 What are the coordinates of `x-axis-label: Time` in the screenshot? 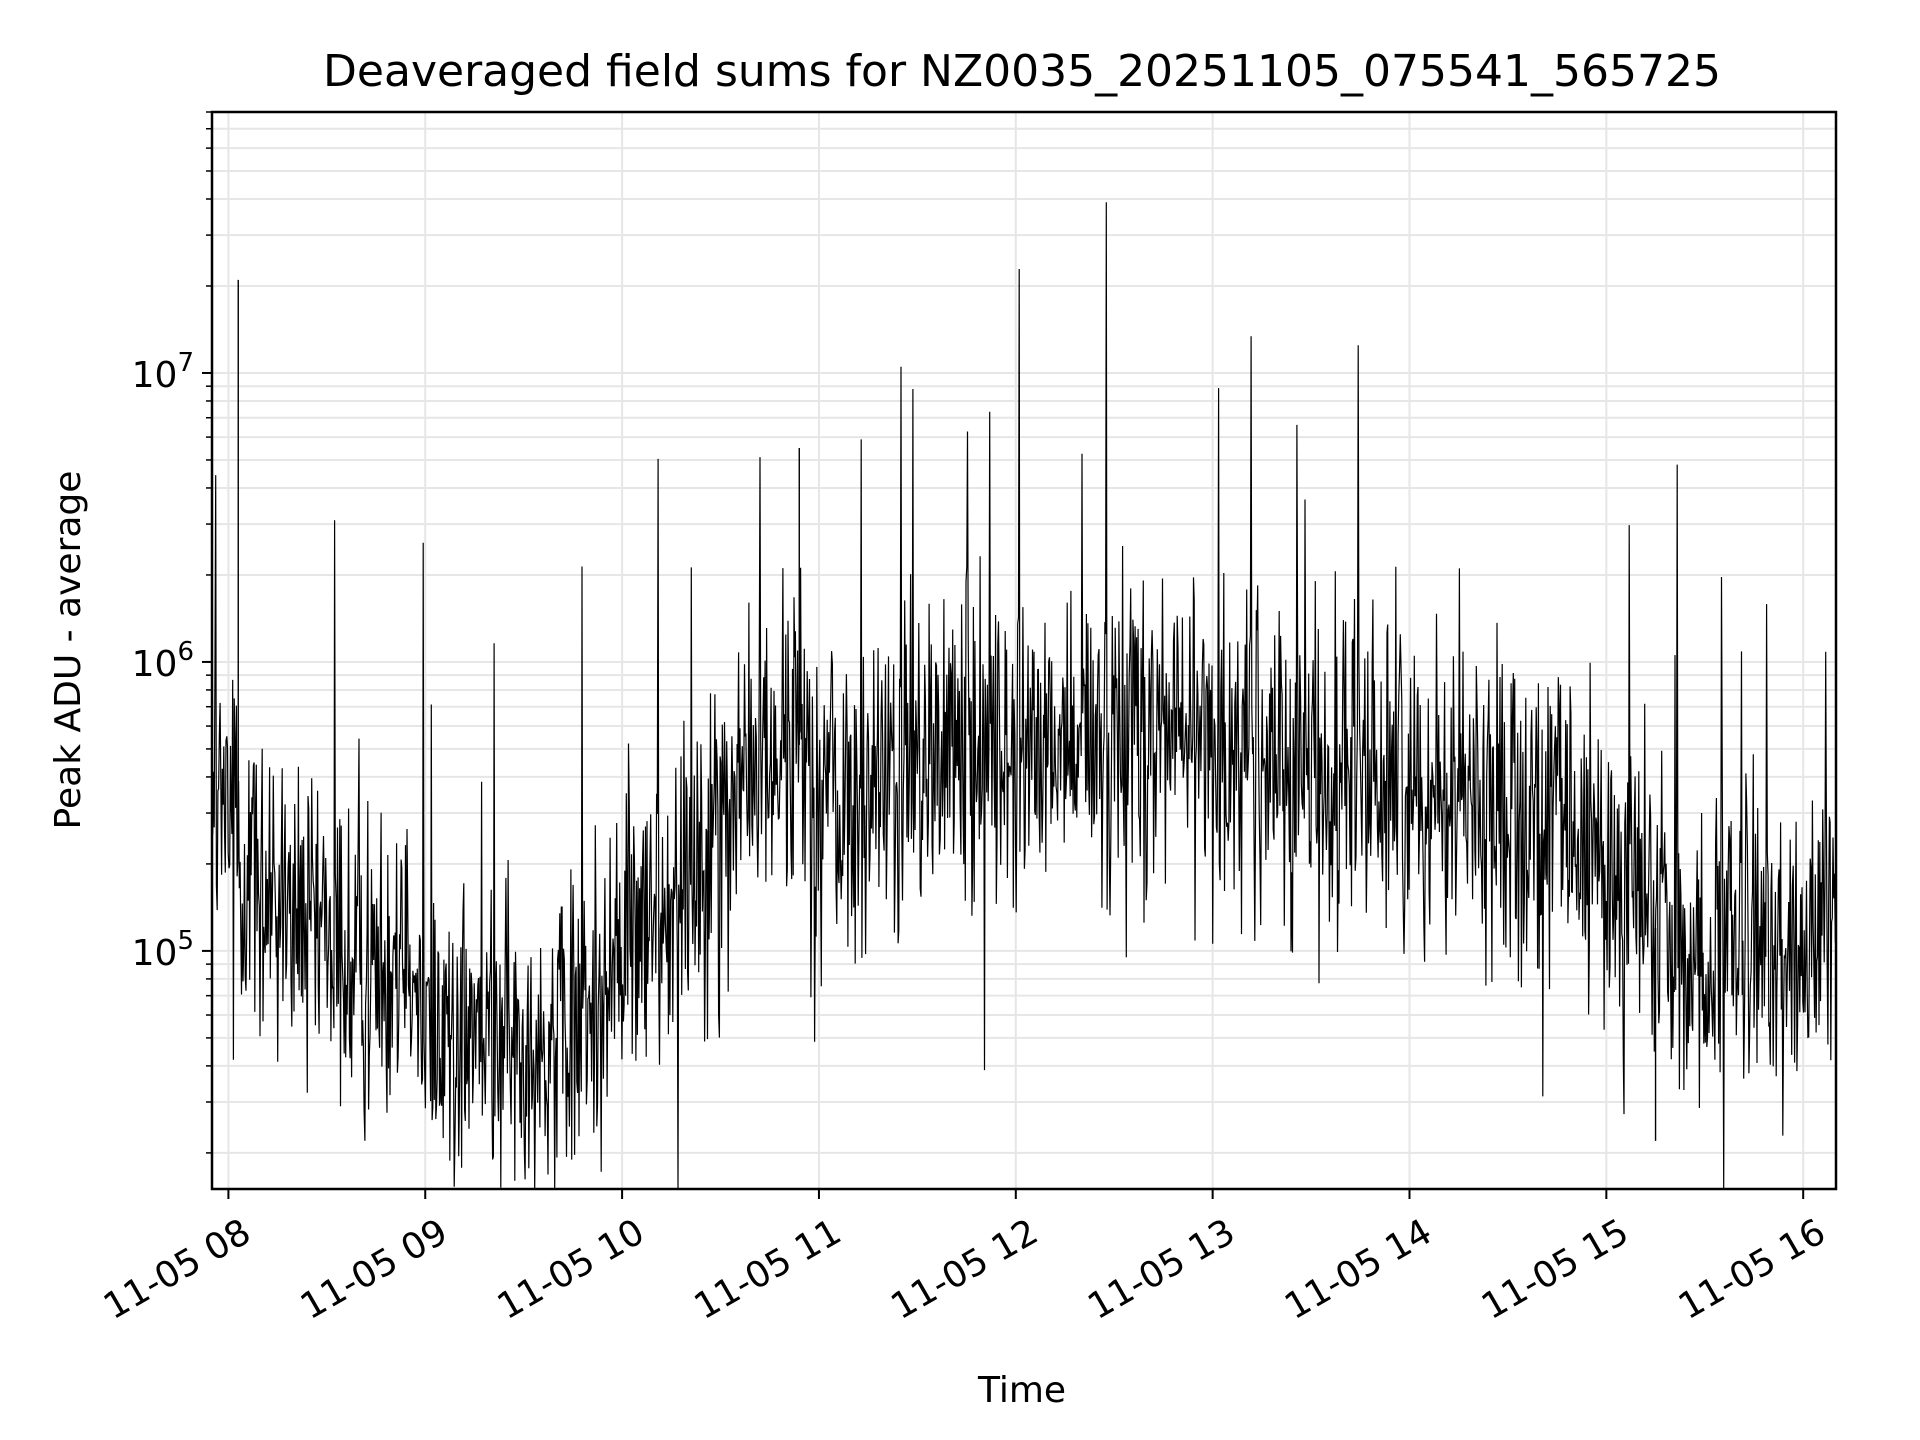 It's located at (1021, 1390).